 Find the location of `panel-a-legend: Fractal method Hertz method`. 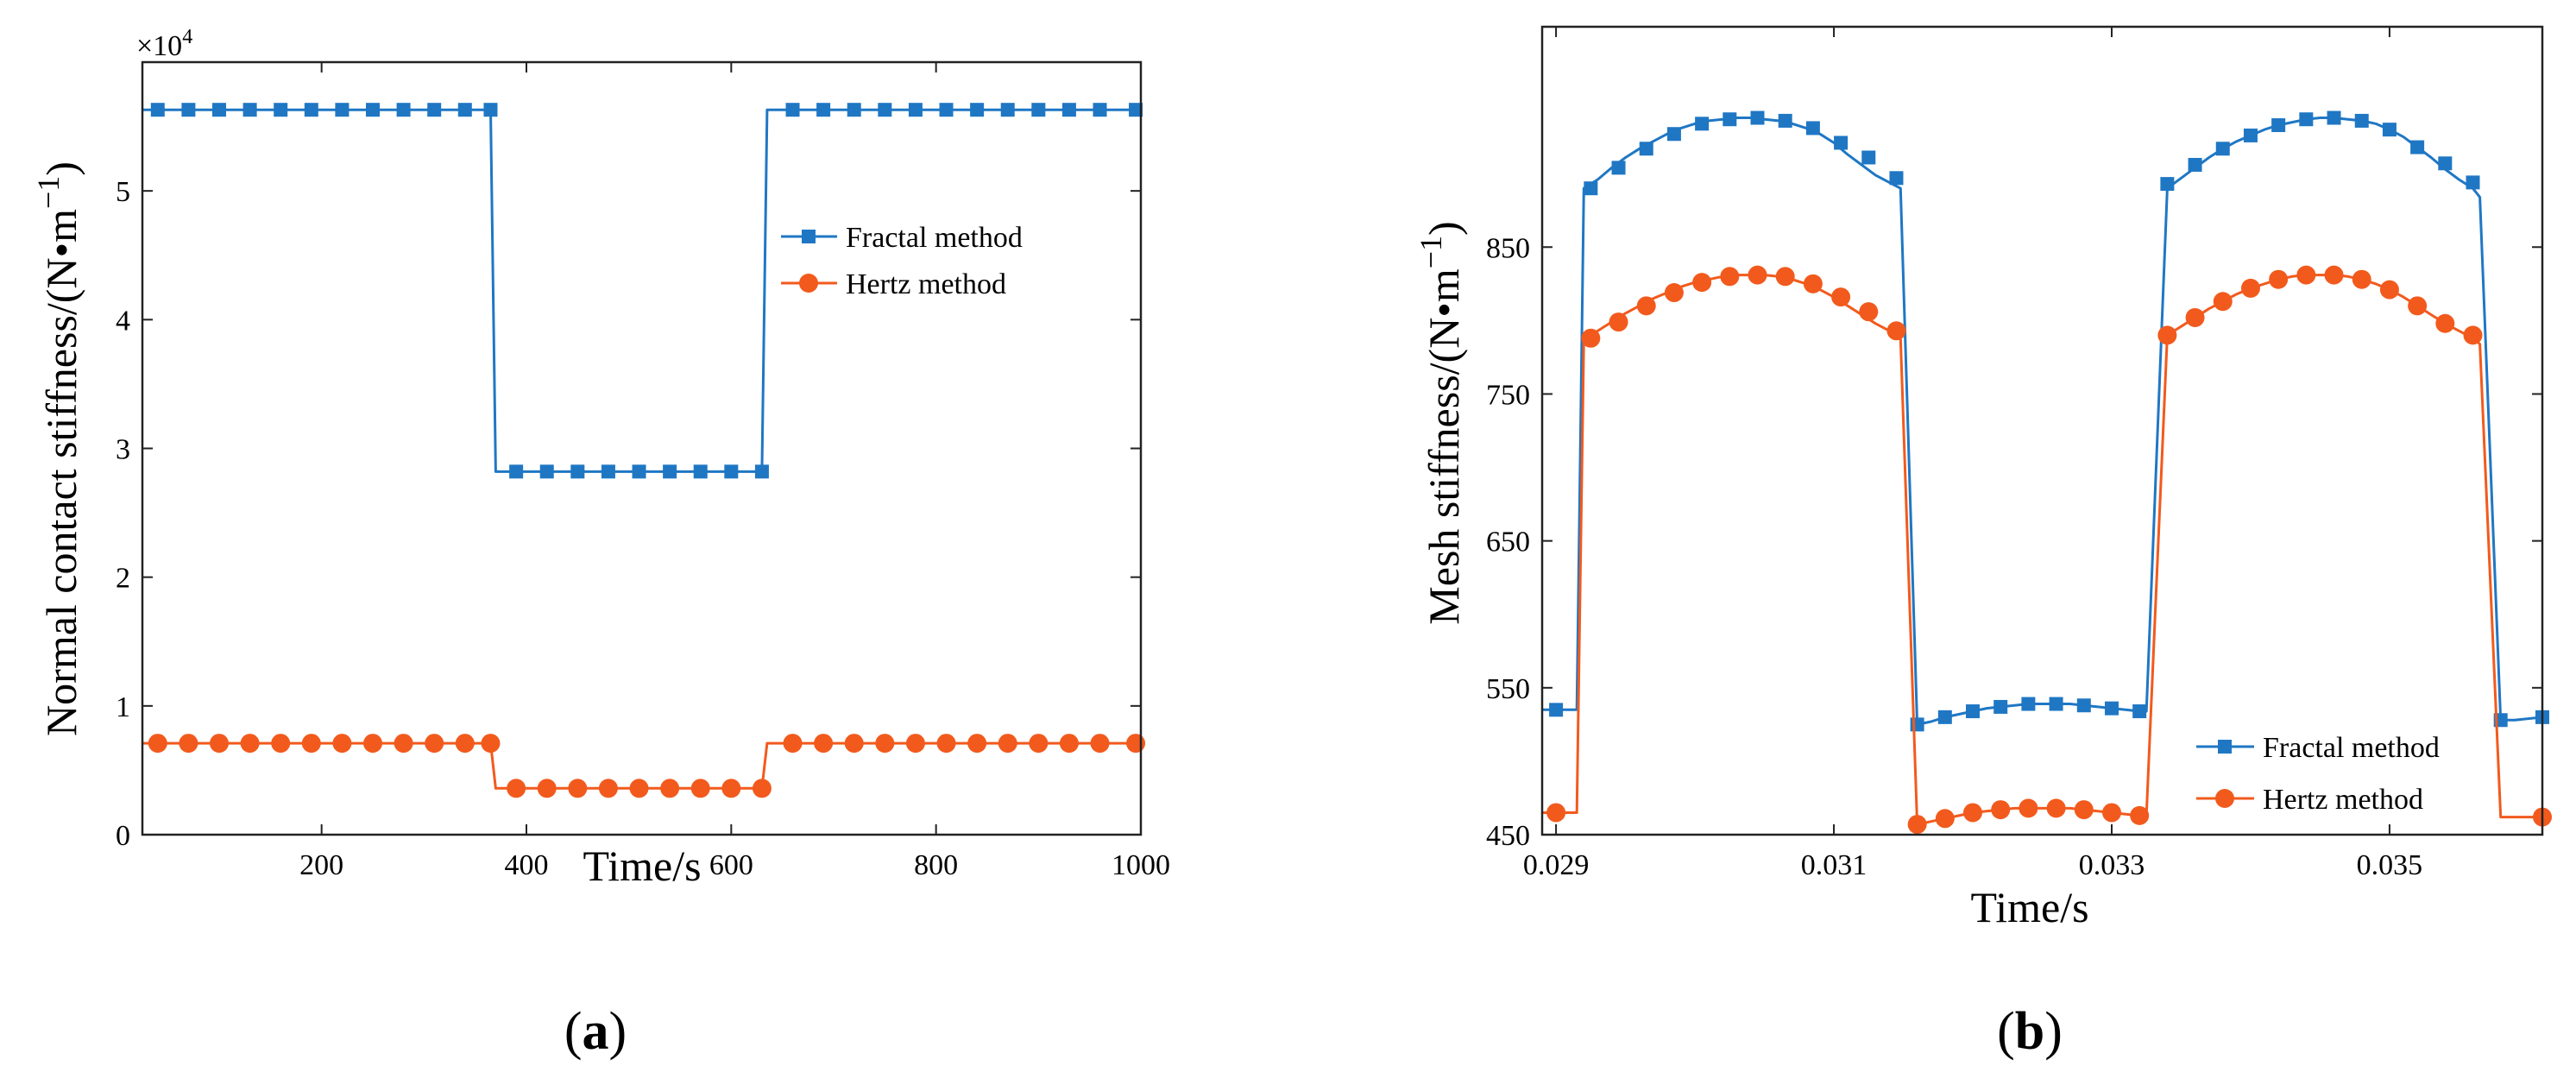

panel-a-legend: Fractal method Hertz method is located at coordinates (902, 261).